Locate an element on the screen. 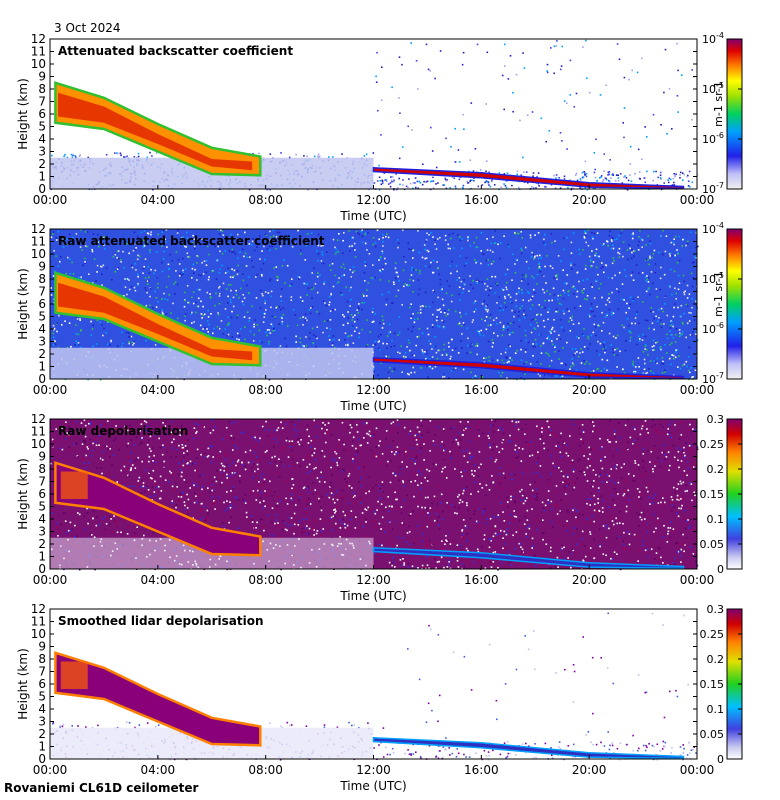 Image resolution: width=780 pixels, height=800 pixels. cloud-layer is located at coordinates (158, 129).